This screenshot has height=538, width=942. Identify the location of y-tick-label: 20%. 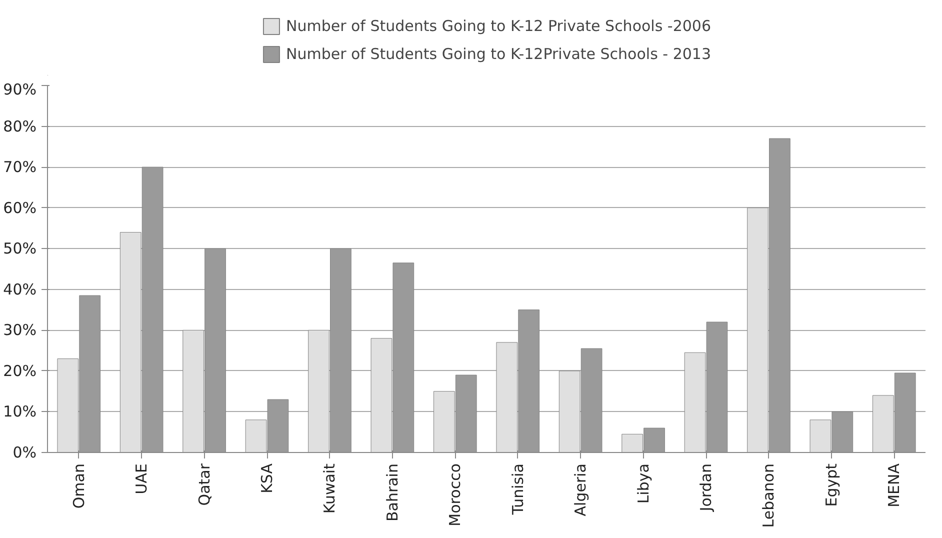
(20, 371).